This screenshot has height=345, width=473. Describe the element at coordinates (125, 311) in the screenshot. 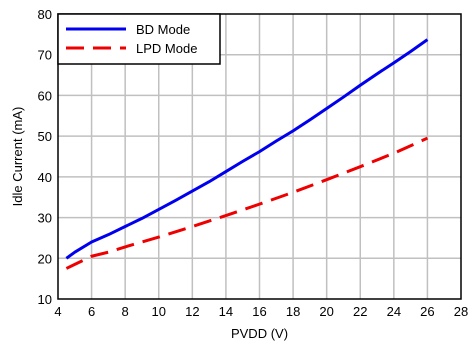

I see `x-tick-label: 8` at that location.